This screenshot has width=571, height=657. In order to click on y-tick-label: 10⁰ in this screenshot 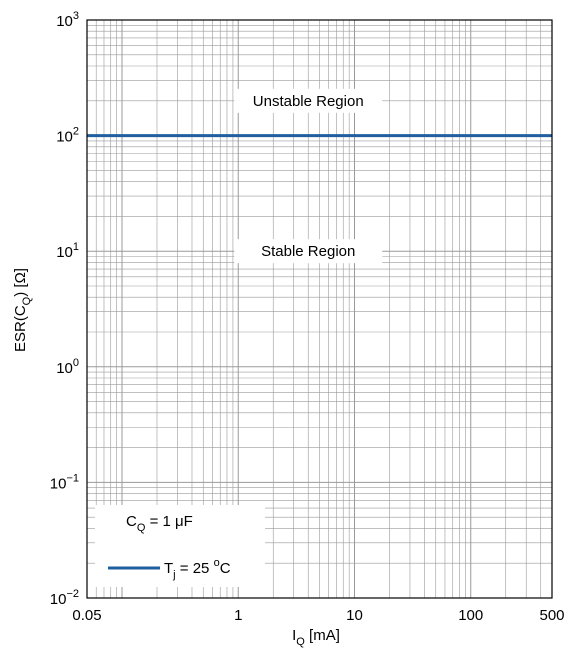, I will do `click(67, 367)`.